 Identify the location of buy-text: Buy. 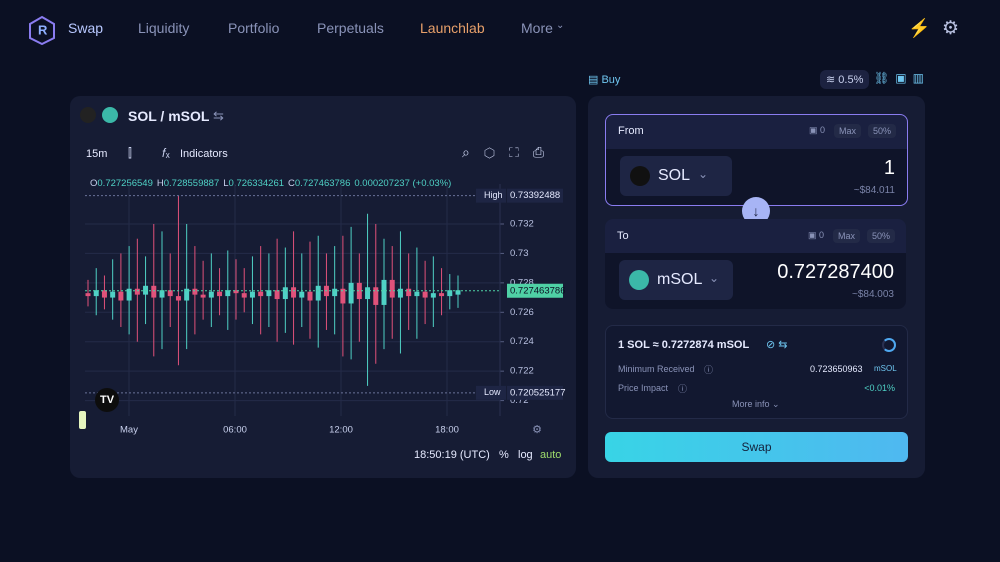
(611, 80).